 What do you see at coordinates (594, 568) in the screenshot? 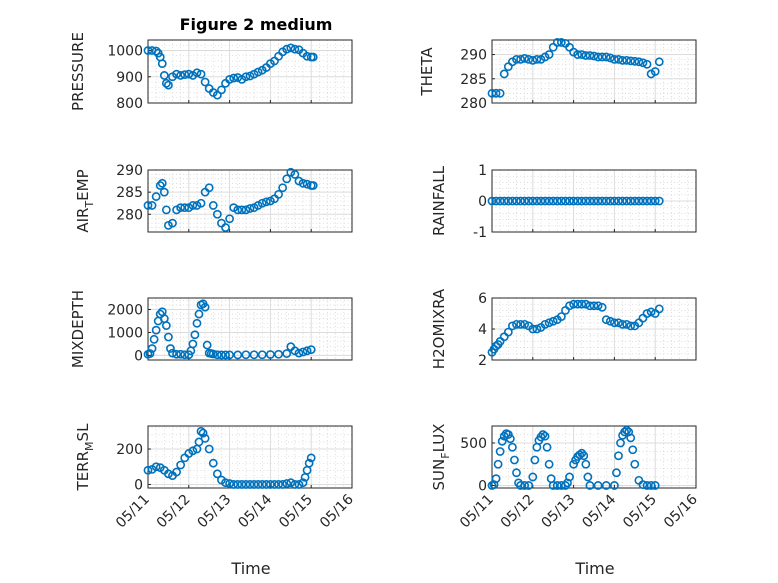
I see `x-axis-label-right: Time` at bounding box center [594, 568].